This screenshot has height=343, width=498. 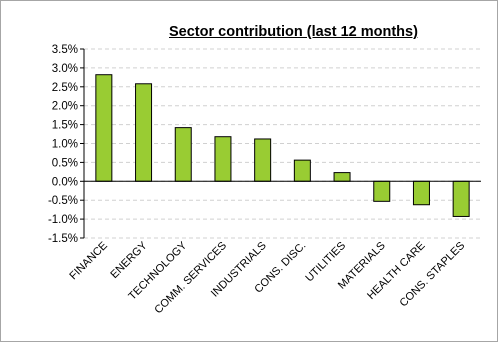 I want to click on y-tick-label: 1.5%, so click(x=65, y=126).